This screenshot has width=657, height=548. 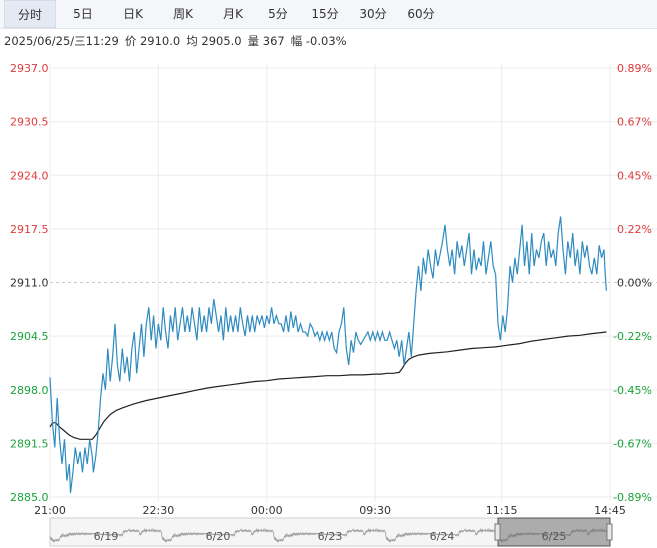 What do you see at coordinates (330, 536) in the screenshot?
I see `navigator-date-label: 6/23` at bounding box center [330, 536].